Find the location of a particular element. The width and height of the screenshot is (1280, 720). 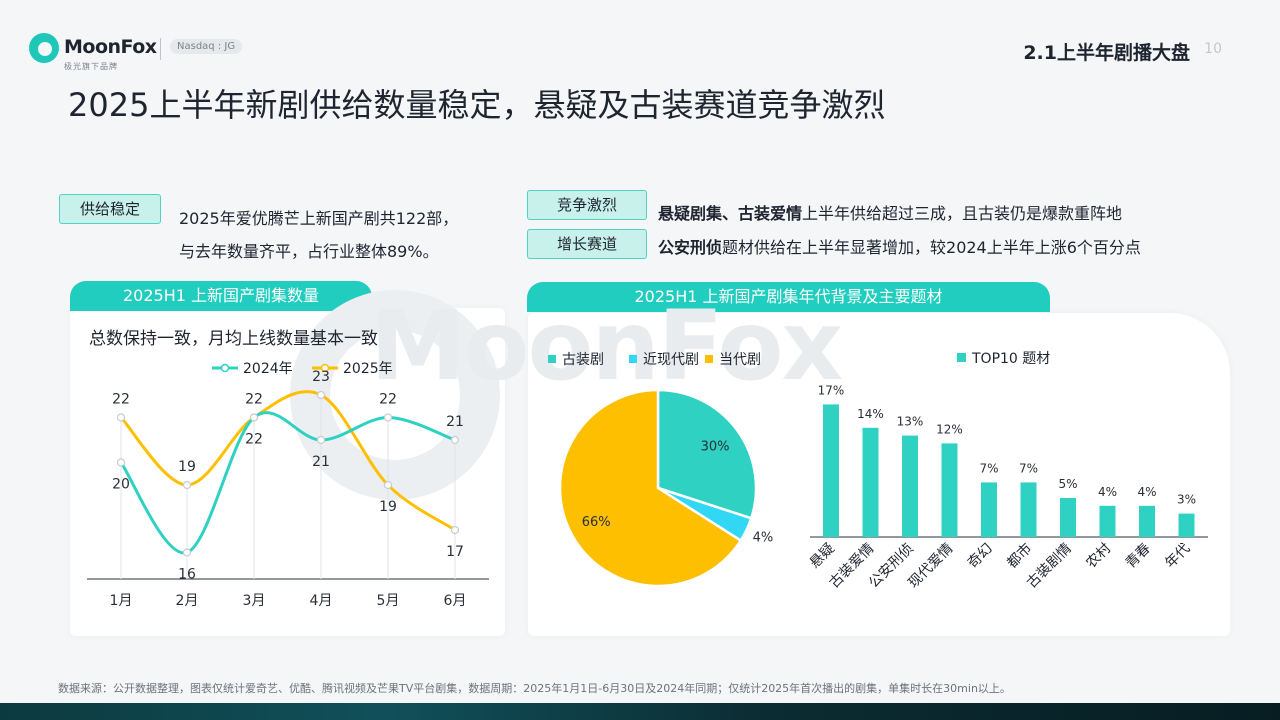

legend-label: 2024年 is located at coordinates (268, 369).